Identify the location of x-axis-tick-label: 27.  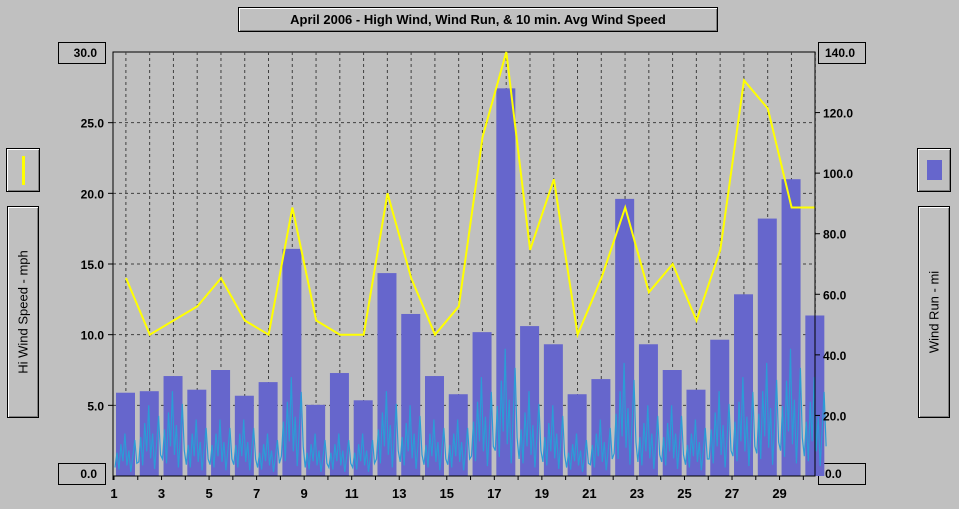
(732, 493).